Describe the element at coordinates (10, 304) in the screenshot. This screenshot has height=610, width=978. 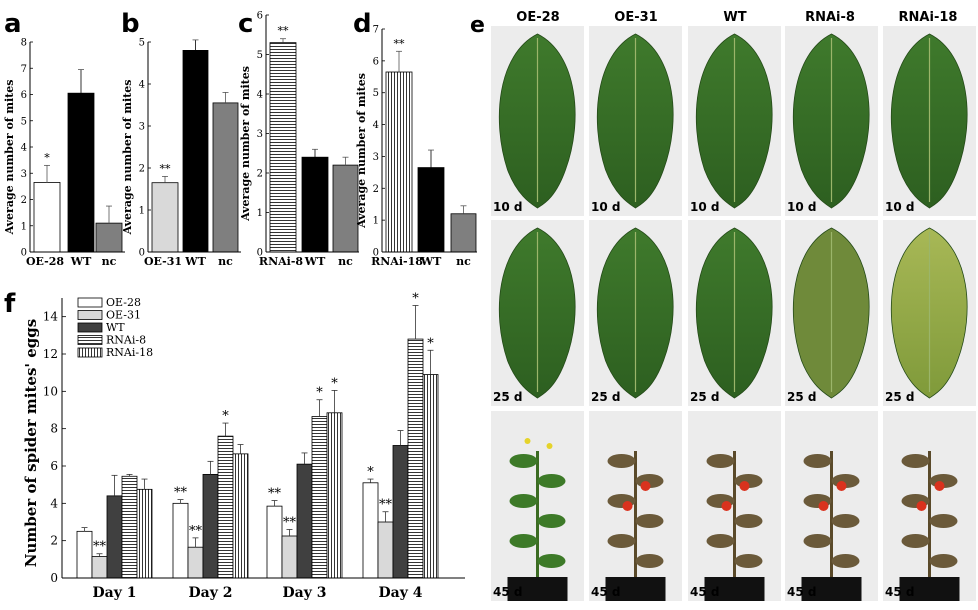
I see `panel-label-f: f` at that location.